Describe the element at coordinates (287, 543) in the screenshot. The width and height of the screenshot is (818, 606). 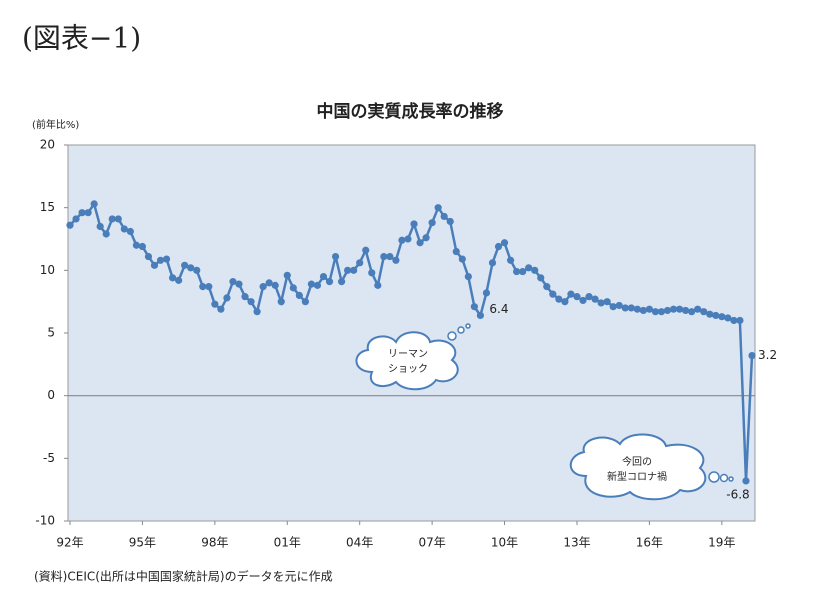
I see `x-tick-label: 01年` at that location.